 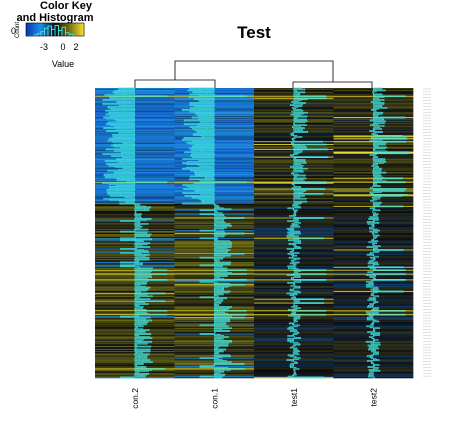 What do you see at coordinates (253, 74) in the screenshot?
I see `column-dendrogram` at bounding box center [253, 74].